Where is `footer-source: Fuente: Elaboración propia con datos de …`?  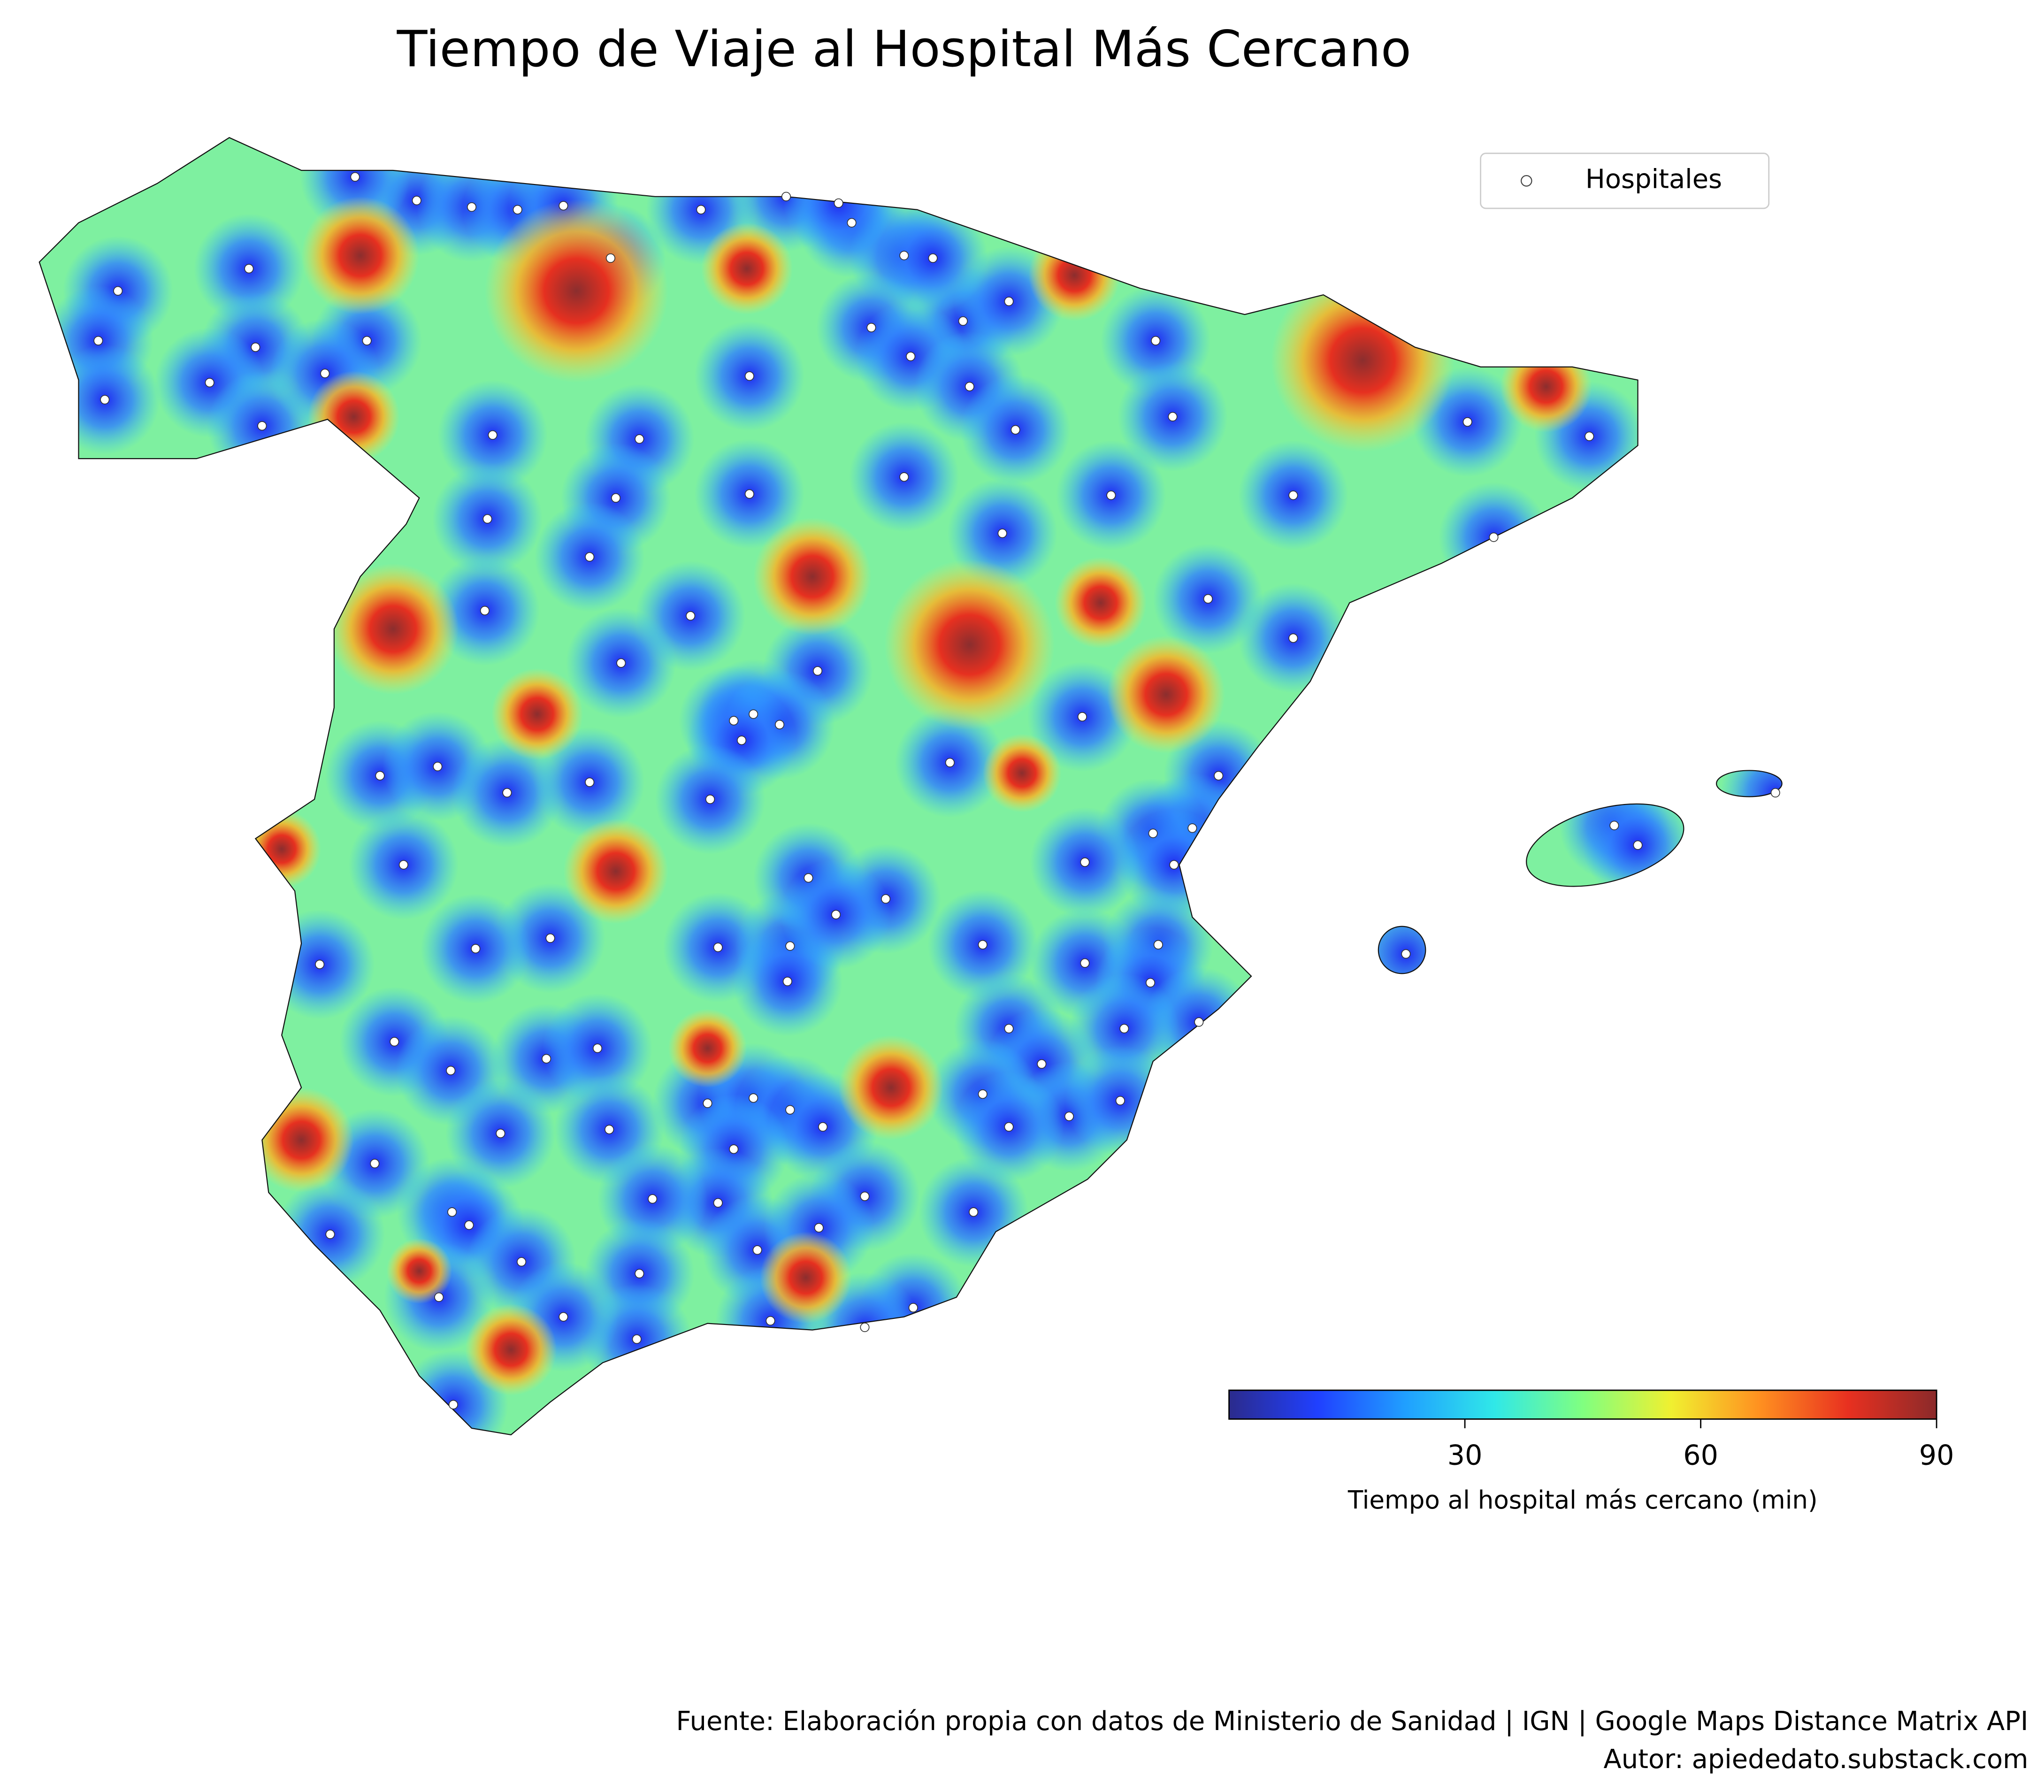
footer-source: Fuente: Elaboración propia con datos de … is located at coordinates (1352, 1722).